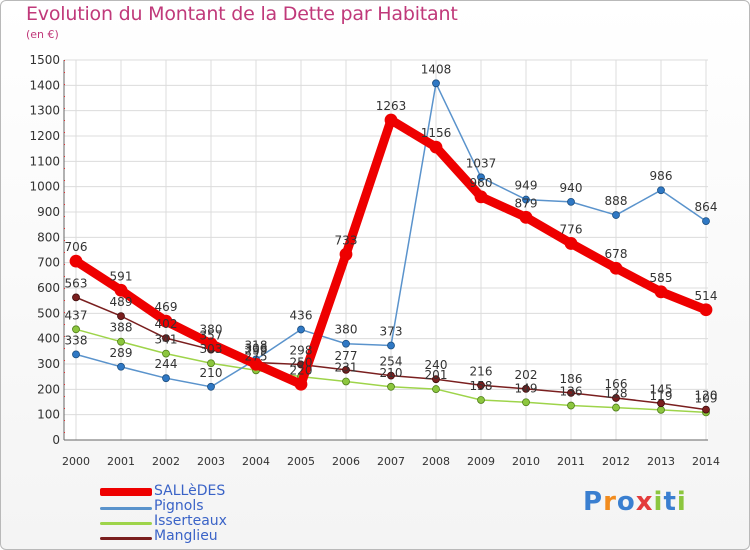 This screenshot has width=750, height=550. What do you see at coordinates (121, 461) in the screenshot?
I see `x-tick-label: 2001` at bounding box center [121, 461].